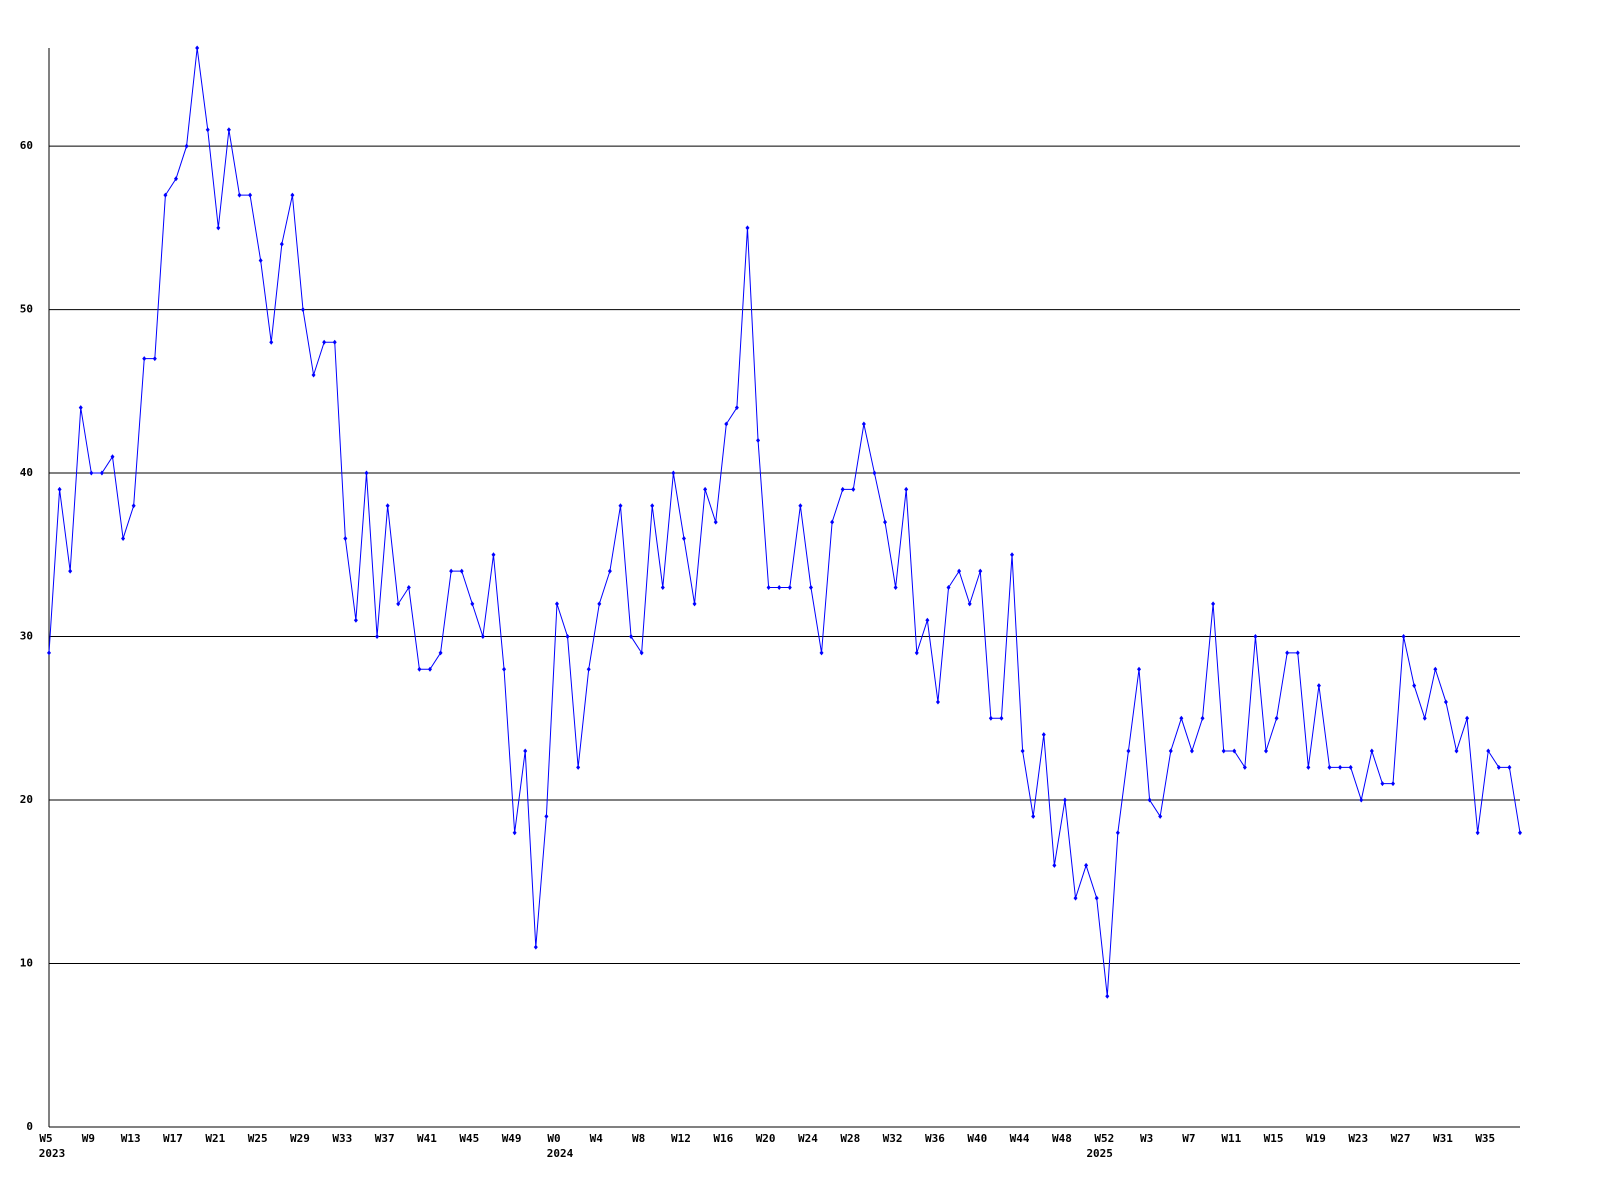 The image size is (1600, 1200). I want to click on x-tick-label: W13, so click(131, 1138).